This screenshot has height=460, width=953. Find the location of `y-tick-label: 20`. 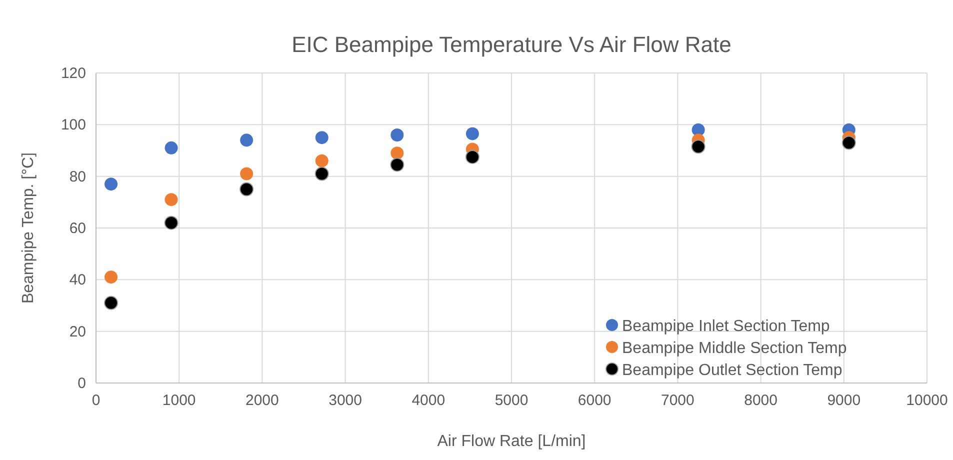

y-tick-label: 20 is located at coordinates (77, 331).